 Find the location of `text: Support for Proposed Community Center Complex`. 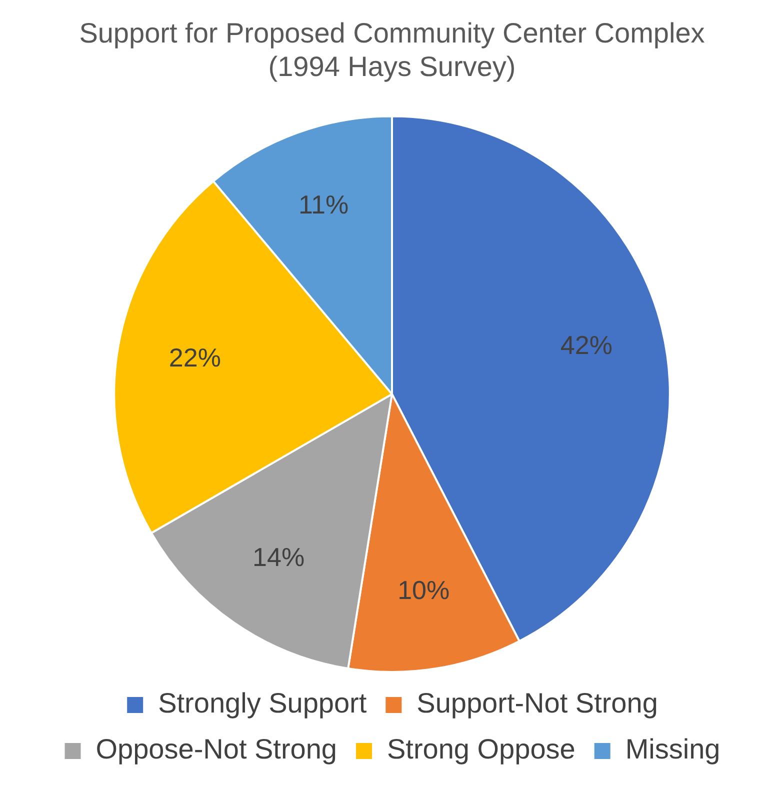

text: Support for Proposed Community Center Complex is located at coordinates (392, 33).